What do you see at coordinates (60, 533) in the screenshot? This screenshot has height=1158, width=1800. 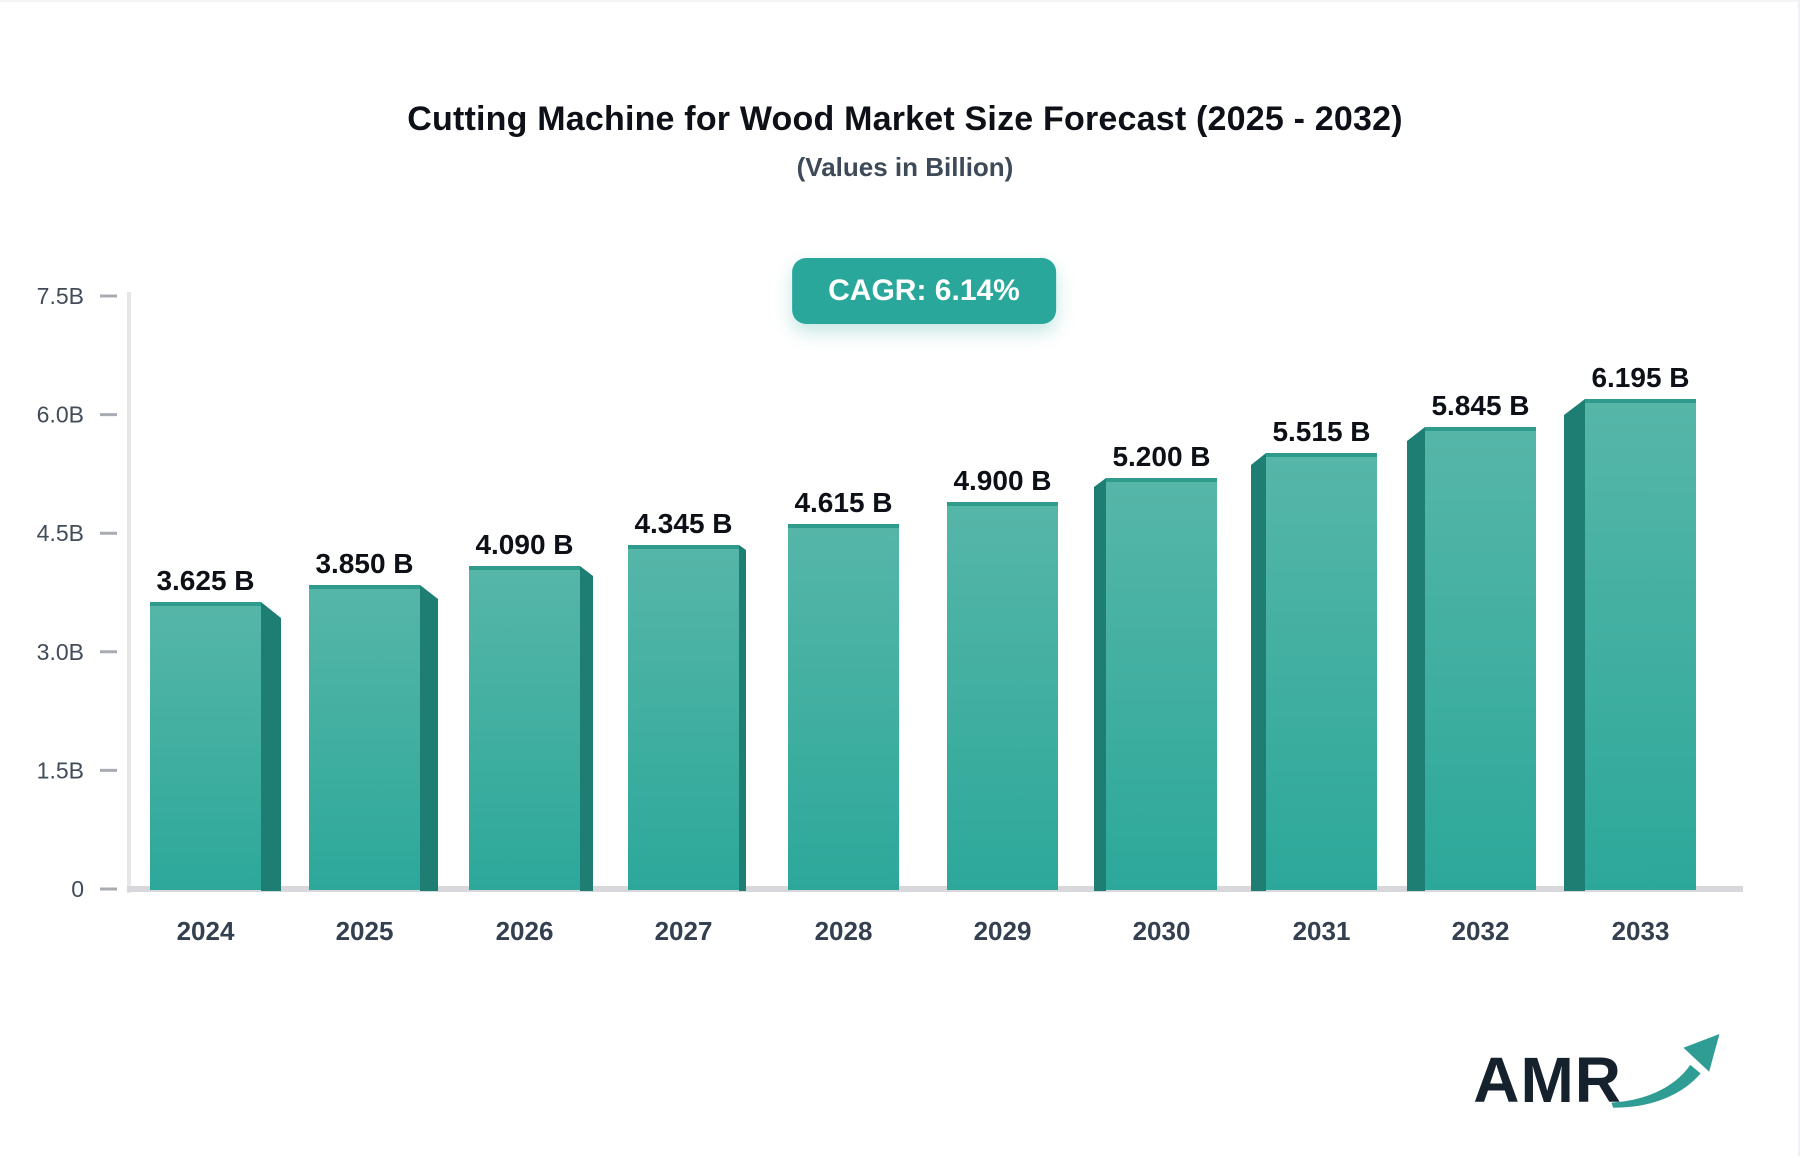 I see `y-tick-label: 4.5B` at bounding box center [60, 533].